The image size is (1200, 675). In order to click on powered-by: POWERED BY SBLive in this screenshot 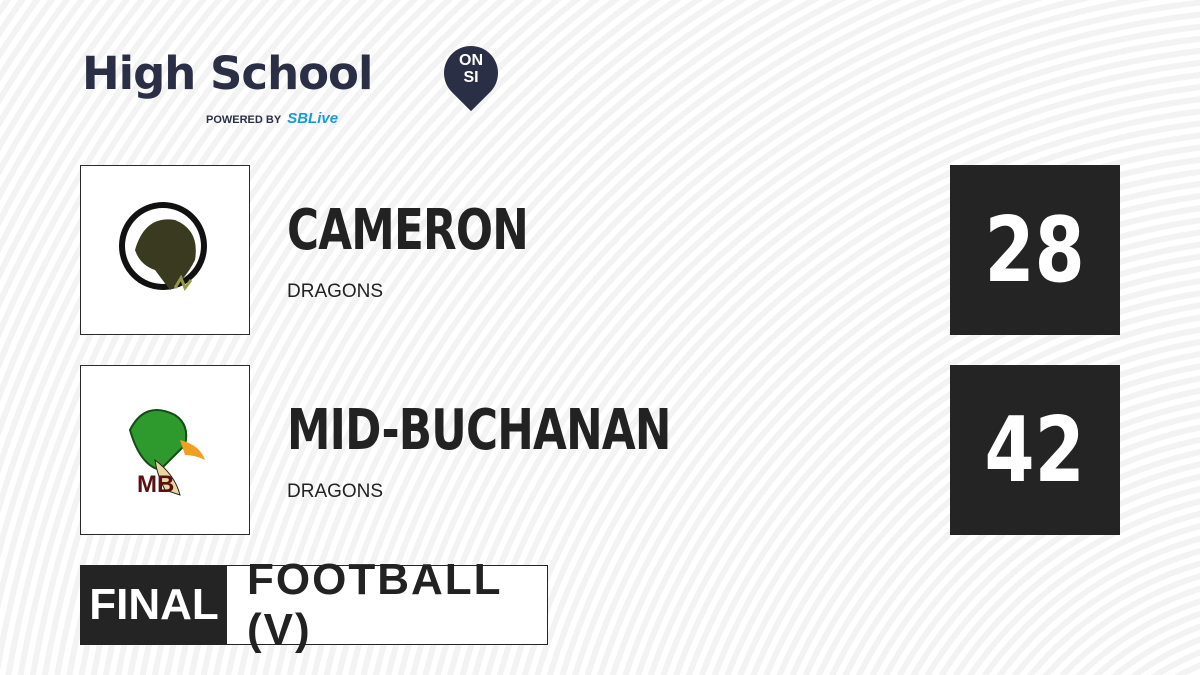, I will do `click(272, 118)`.